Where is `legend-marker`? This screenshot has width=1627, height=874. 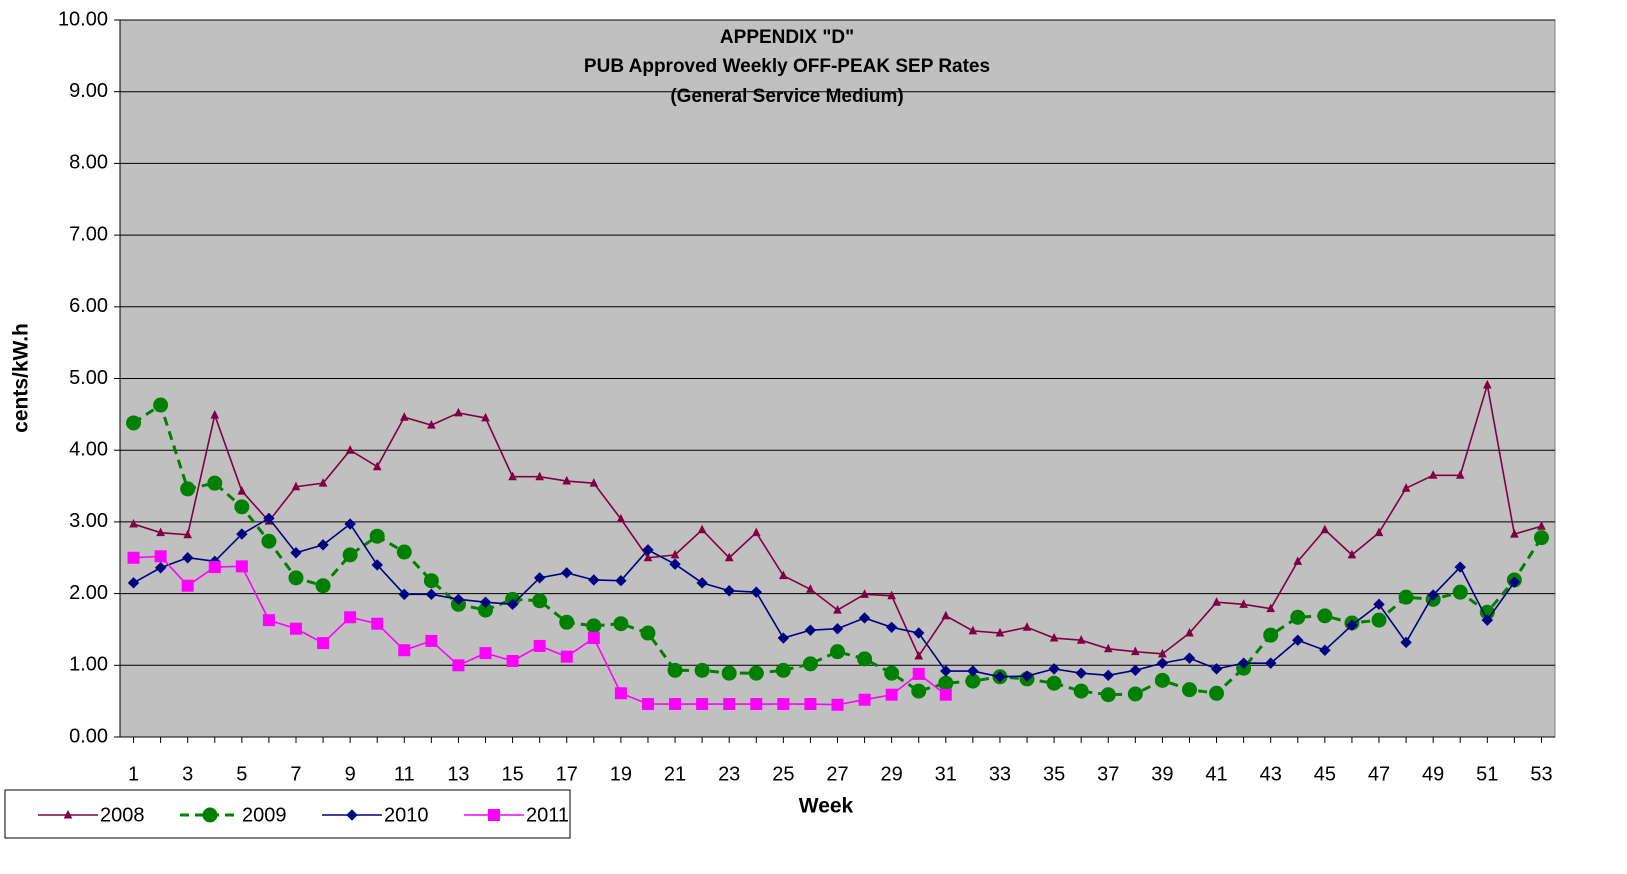 legend-marker is located at coordinates (68, 814).